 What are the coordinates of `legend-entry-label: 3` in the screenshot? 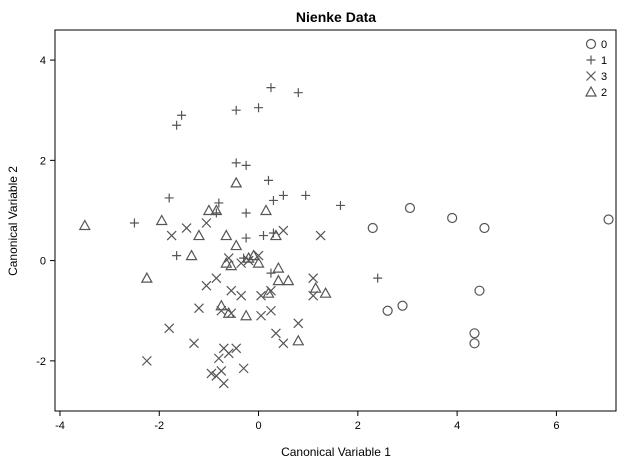 It's located at (604, 77).